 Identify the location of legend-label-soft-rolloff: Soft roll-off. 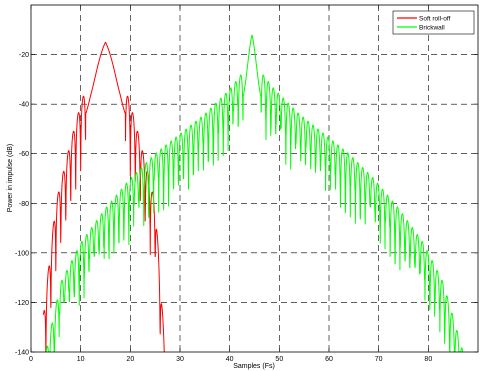
(435, 19).